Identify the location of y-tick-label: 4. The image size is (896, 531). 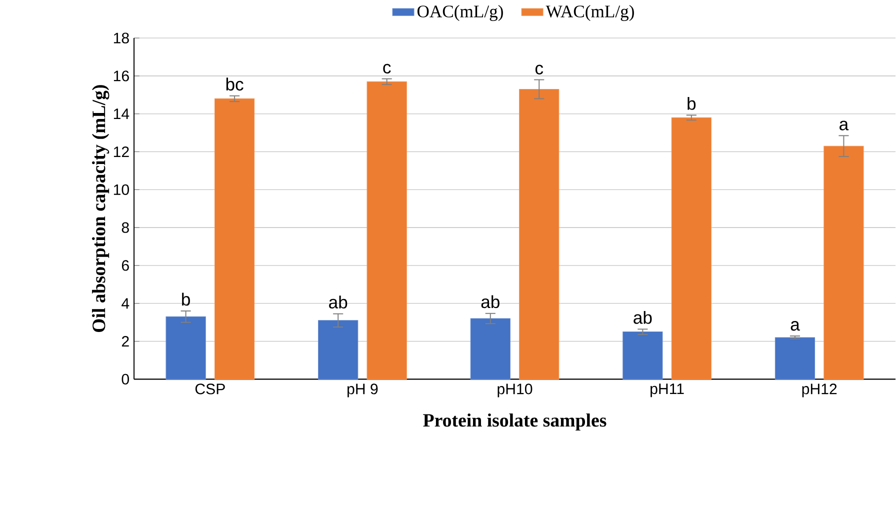
(126, 303).